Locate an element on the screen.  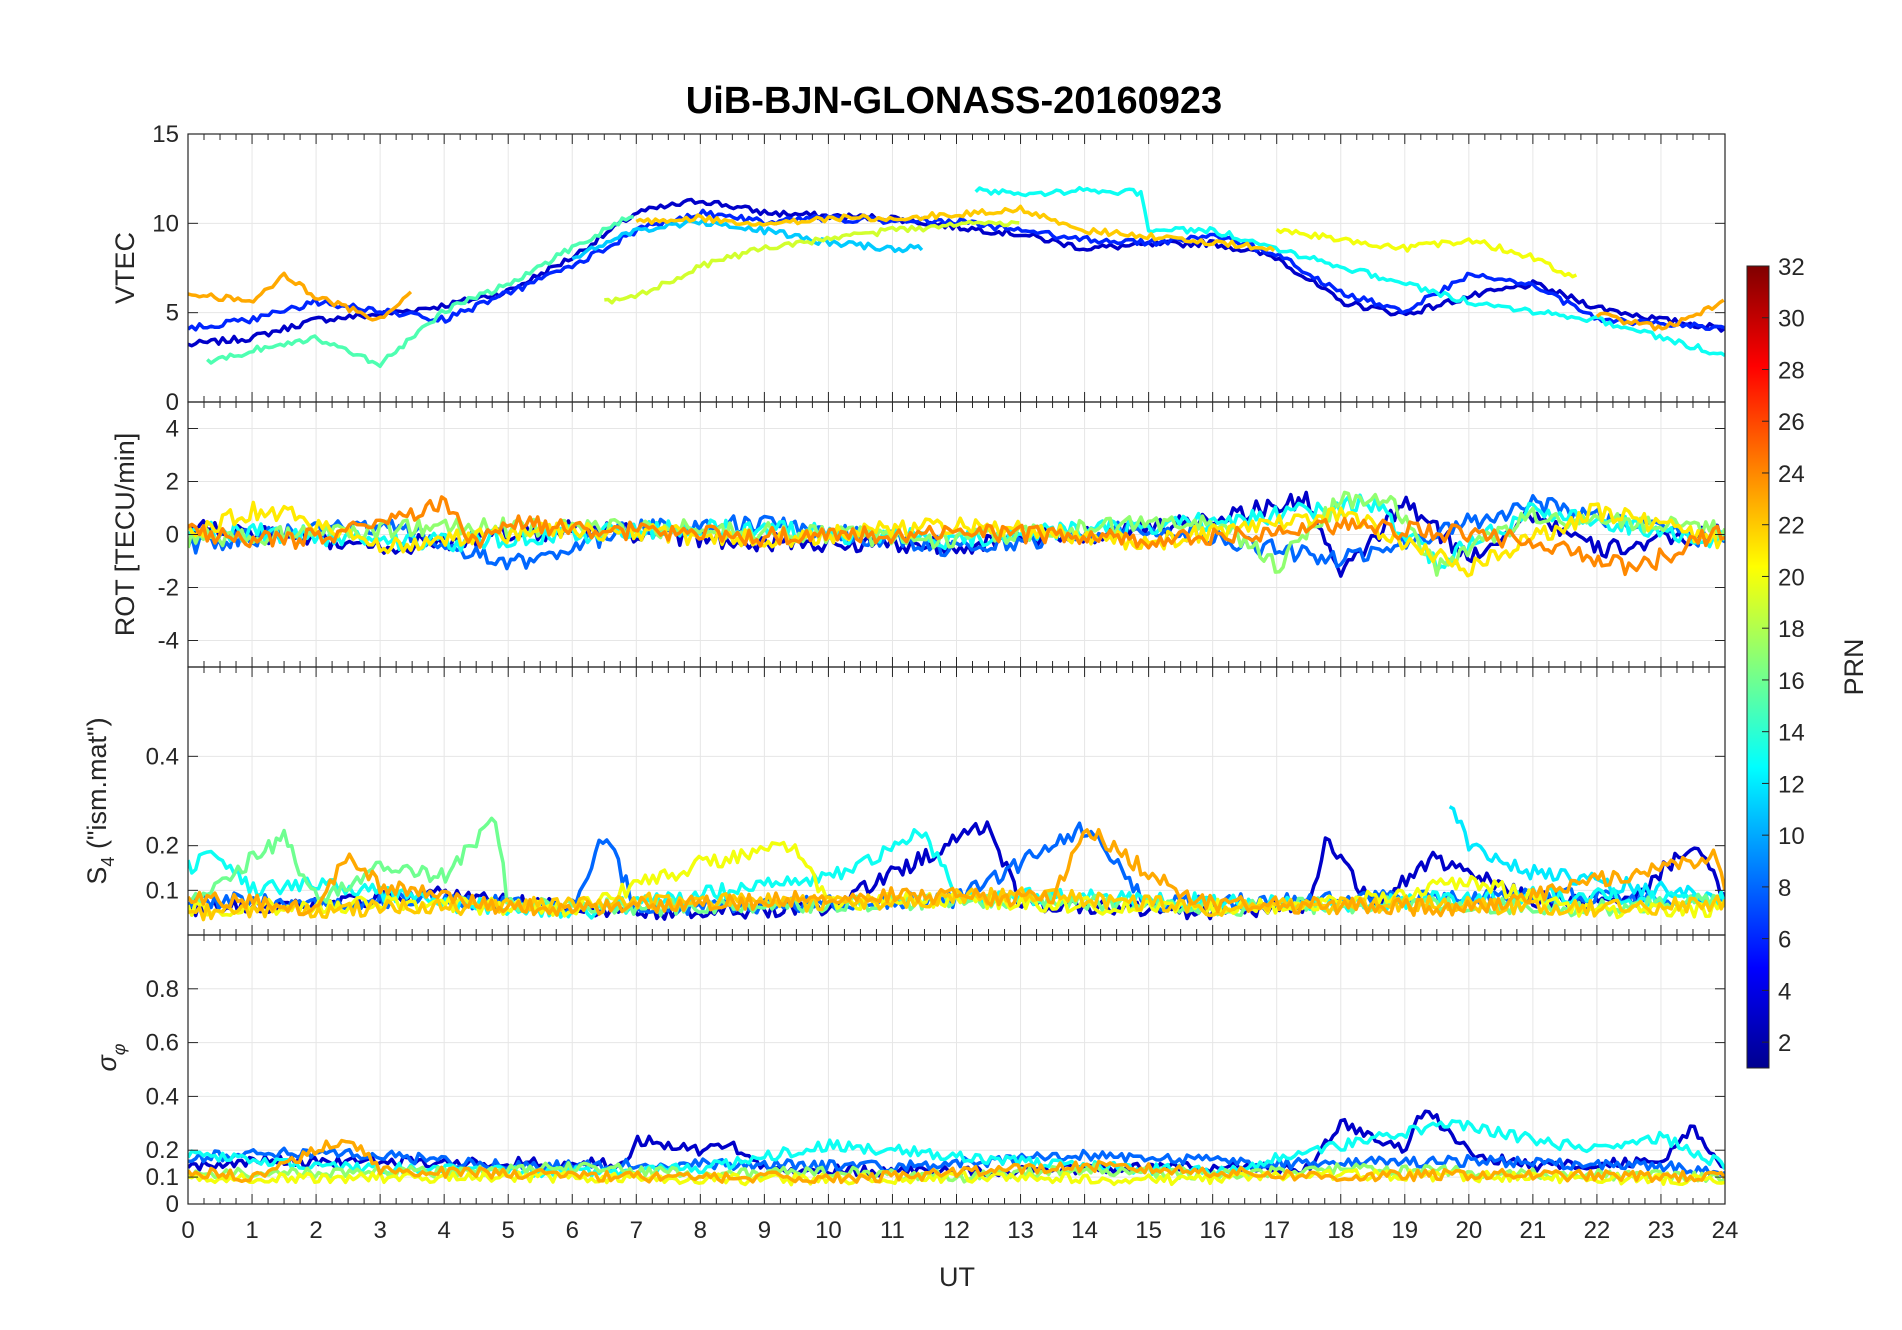
x-tick-label: 10 is located at coordinates (828, 1230).